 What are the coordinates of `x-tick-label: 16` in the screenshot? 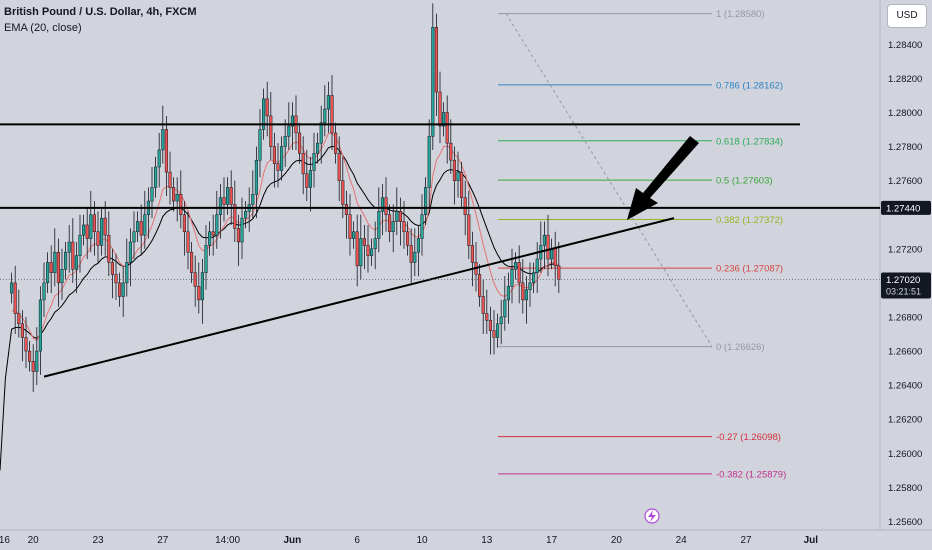 It's located at (5, 540).